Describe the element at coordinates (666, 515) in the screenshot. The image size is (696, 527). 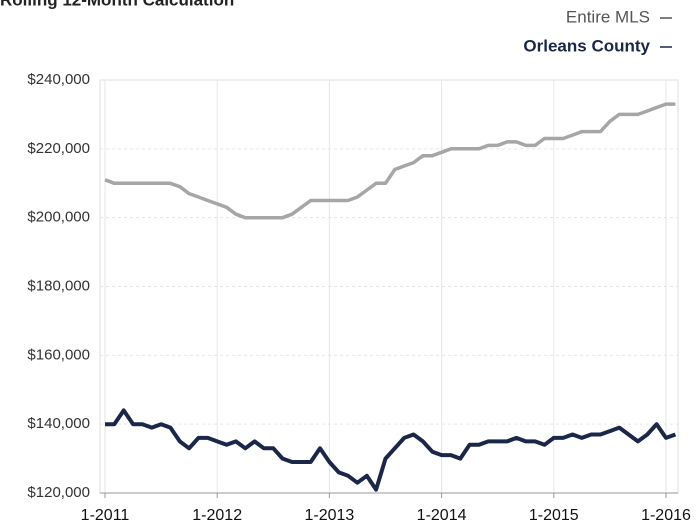
I see `x-tick-label: 1-2016` at that location.